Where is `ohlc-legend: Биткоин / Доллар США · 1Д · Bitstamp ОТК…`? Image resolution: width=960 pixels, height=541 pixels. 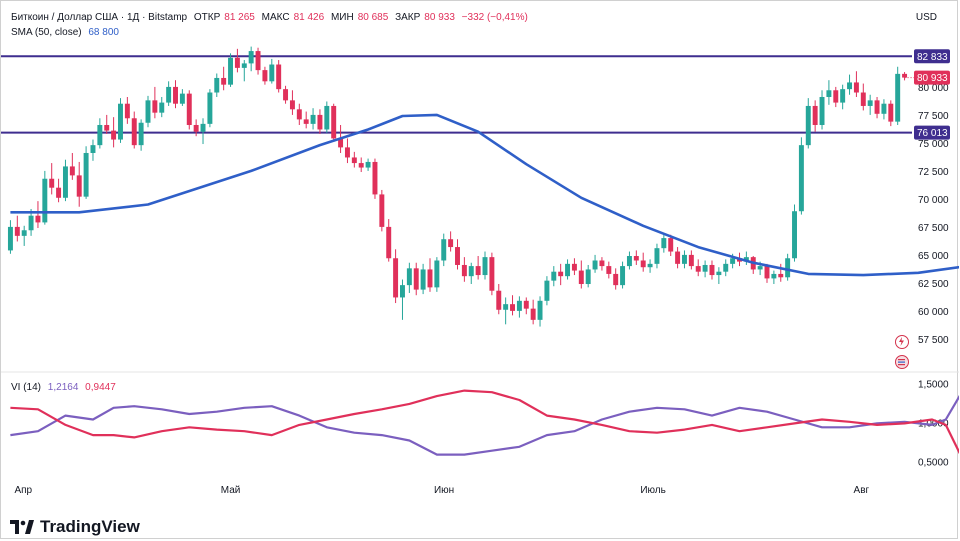
ohlc-legend: Биткоин / Доллар США · 1Д · Bitstamp ОТК… is located at coordinates (271, 17).